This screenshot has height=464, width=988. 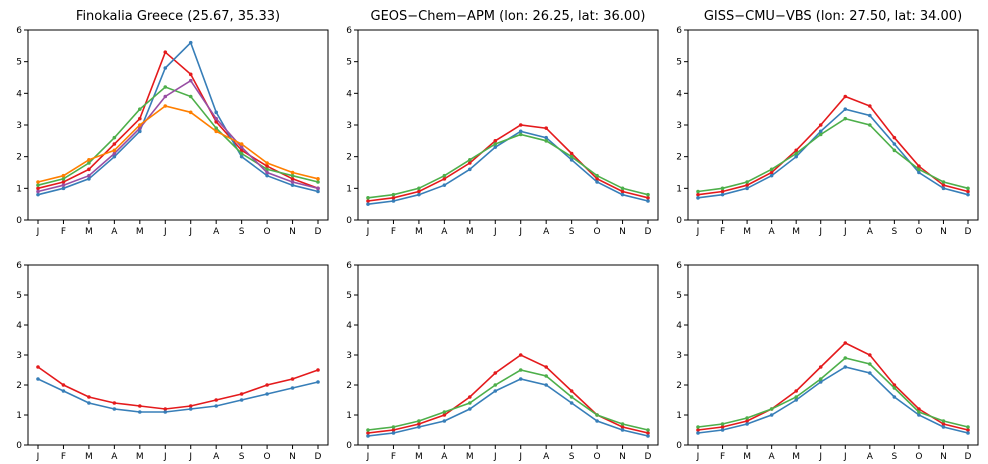 I want to click on x-tick-label: S, so click(x=572, y=457).